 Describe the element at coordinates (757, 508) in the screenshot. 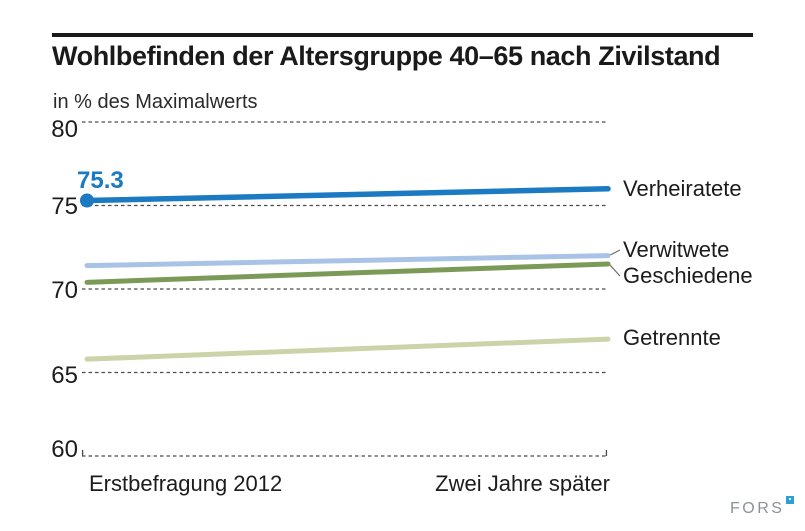

I see `fors-logo-text: FORS` at that location.